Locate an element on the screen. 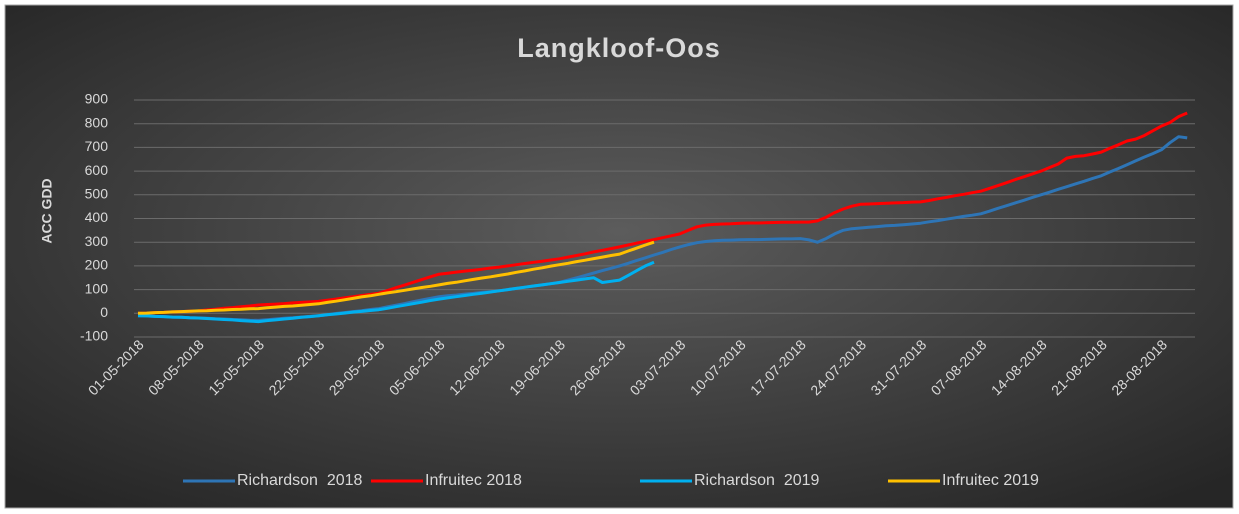  y-tick-label: 400 is located at coordinates (97, 217).